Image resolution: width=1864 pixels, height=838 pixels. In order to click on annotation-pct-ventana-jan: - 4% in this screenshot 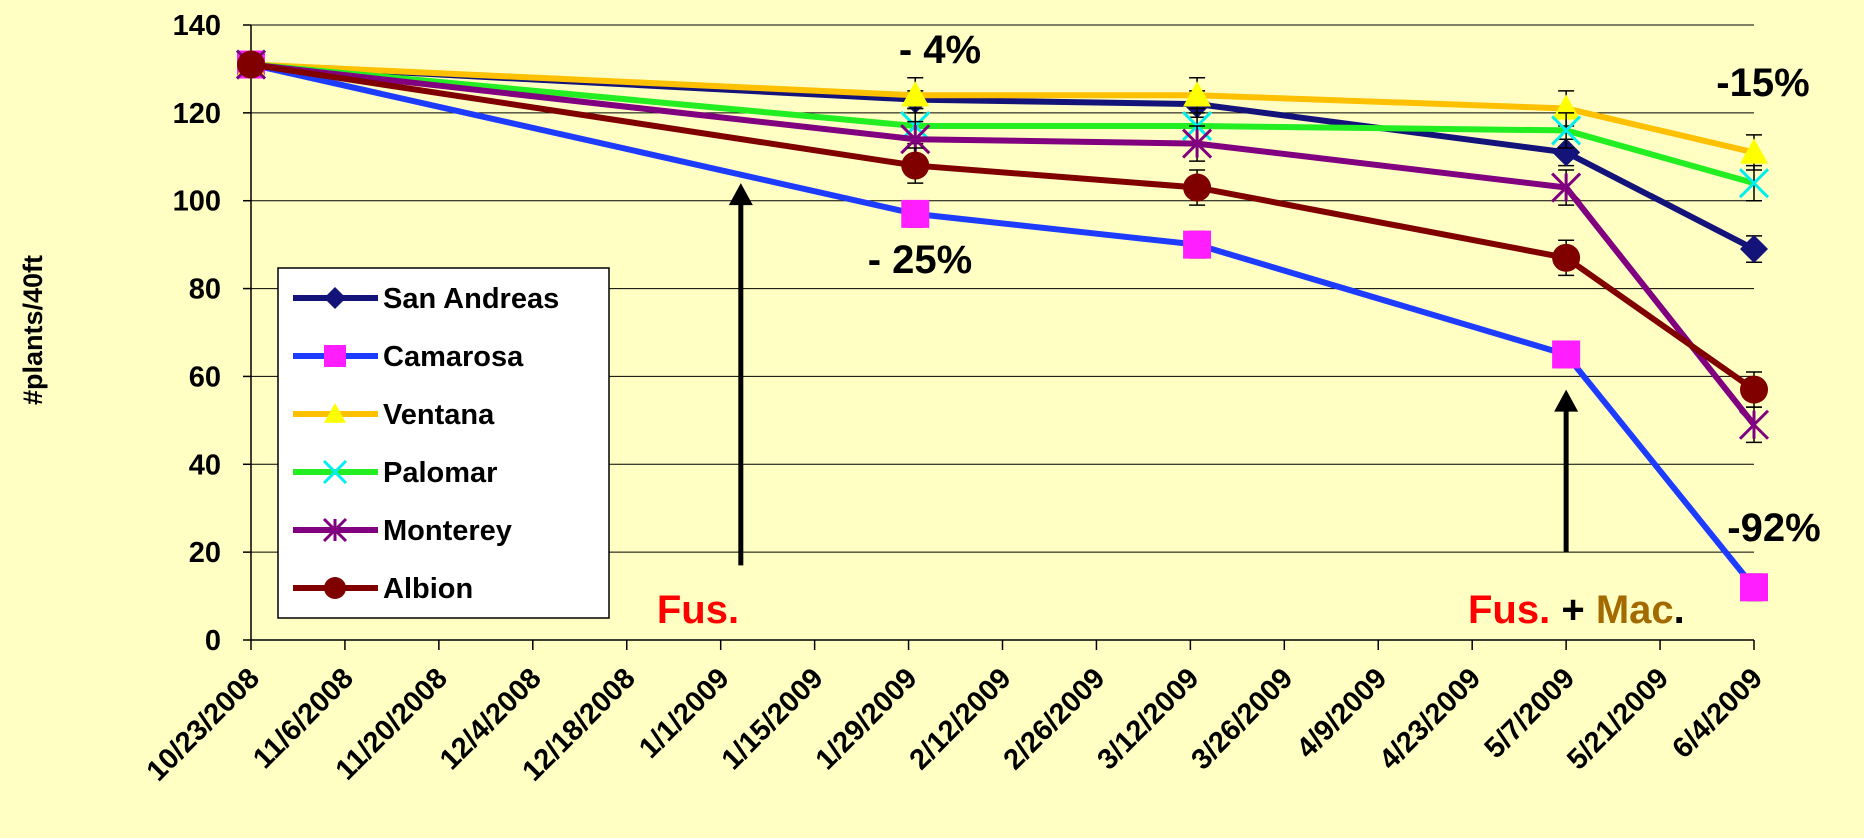, I will do `click(940, 50)`.